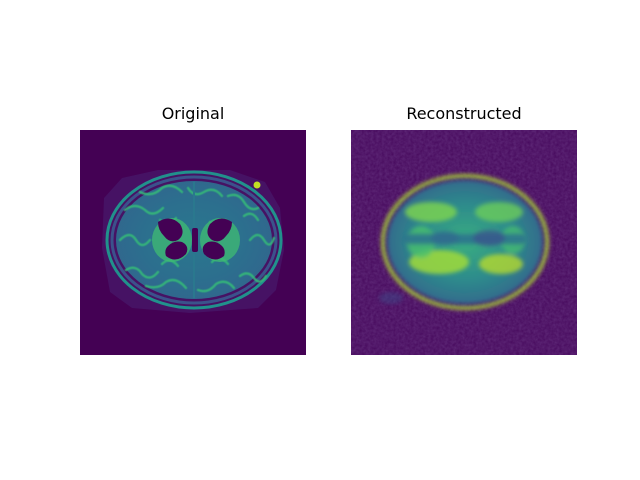 This screenshot has height=480, width=640. What do you see at coordinates (193, 113) in the screenshot?
I see `panel-title-original: Original` at bounding box center [193, 113].